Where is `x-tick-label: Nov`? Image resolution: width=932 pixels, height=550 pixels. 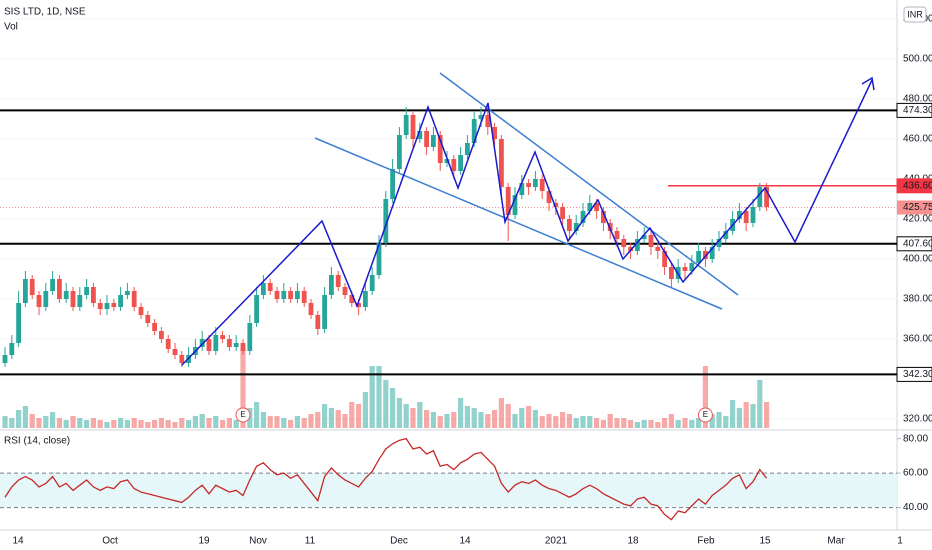 x-tick-label: Nov is located at coordinates (258, 541).